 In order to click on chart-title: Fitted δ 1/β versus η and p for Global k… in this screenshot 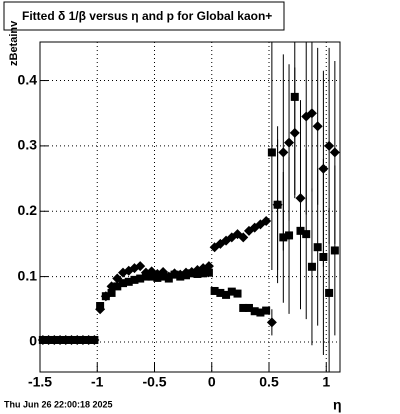, I will do `click(147, 16)`.